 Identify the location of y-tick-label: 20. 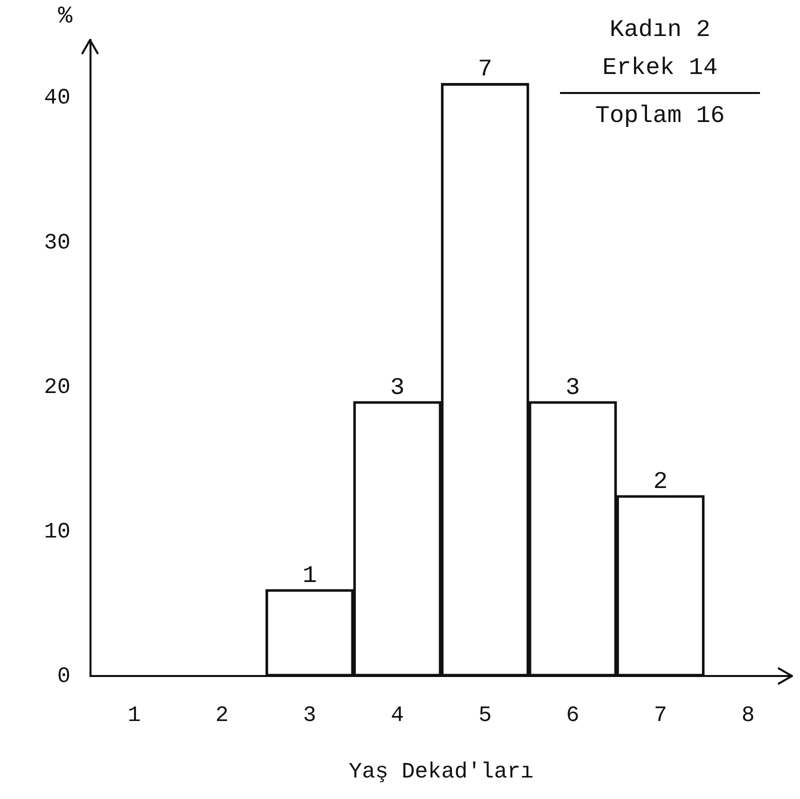
(57, 387).